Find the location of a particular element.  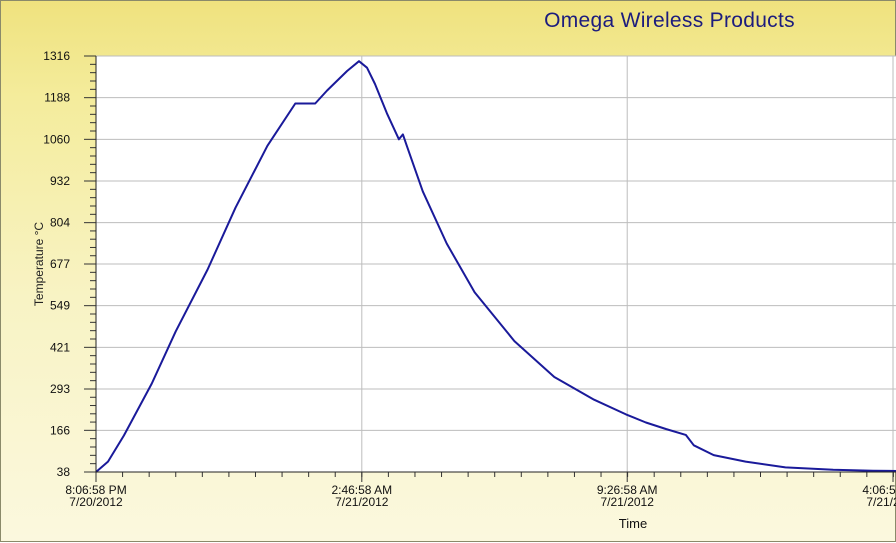

y-tick-label: 1316 is located at coordinates (56, 56).